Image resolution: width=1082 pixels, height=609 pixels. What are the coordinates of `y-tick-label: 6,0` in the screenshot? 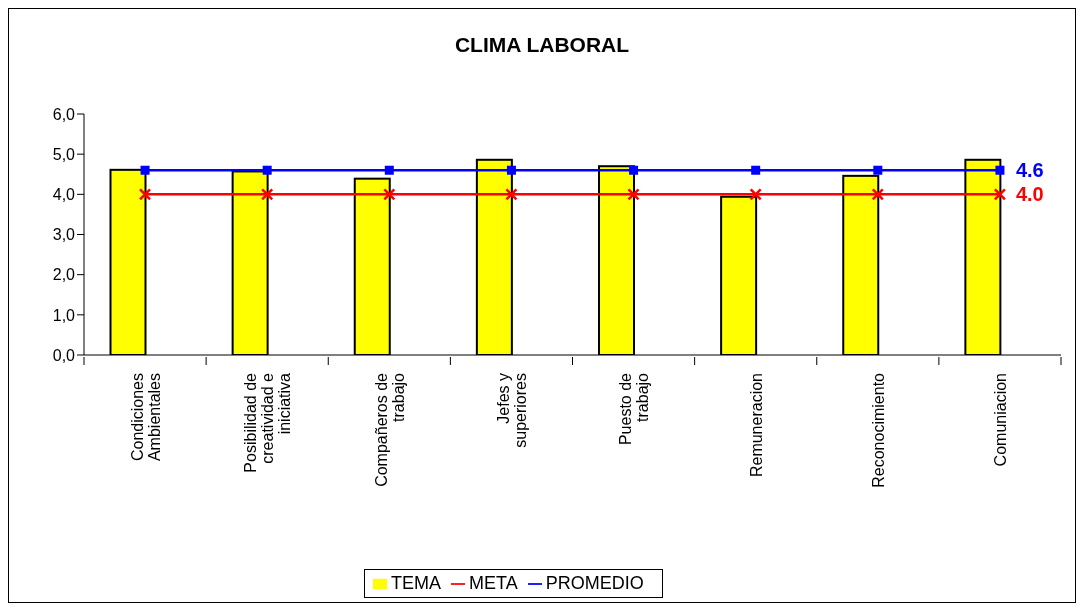 It's located at (64, 114).